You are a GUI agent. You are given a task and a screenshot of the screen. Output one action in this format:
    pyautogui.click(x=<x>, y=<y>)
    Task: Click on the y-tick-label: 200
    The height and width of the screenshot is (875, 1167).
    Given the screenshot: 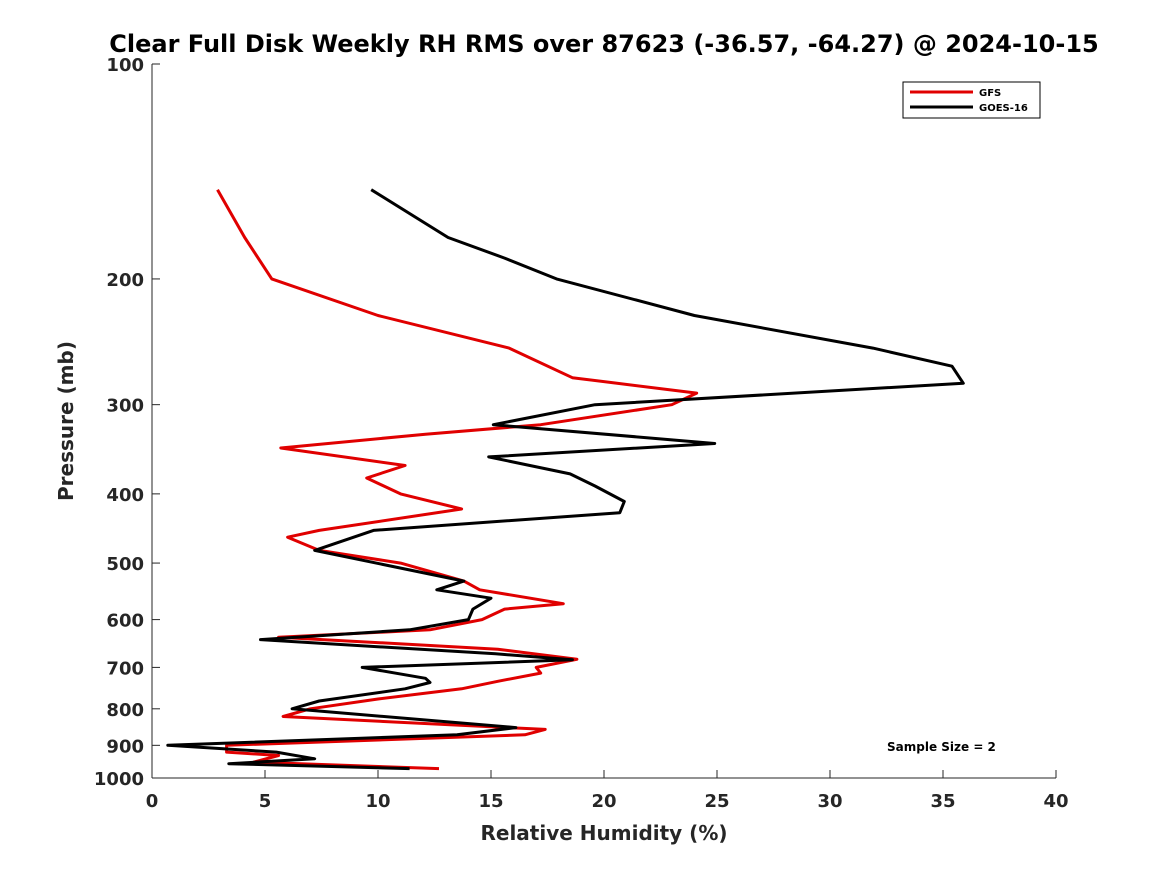 What is the action you would take?
    pyautogui.click(x=125, y=280)
    